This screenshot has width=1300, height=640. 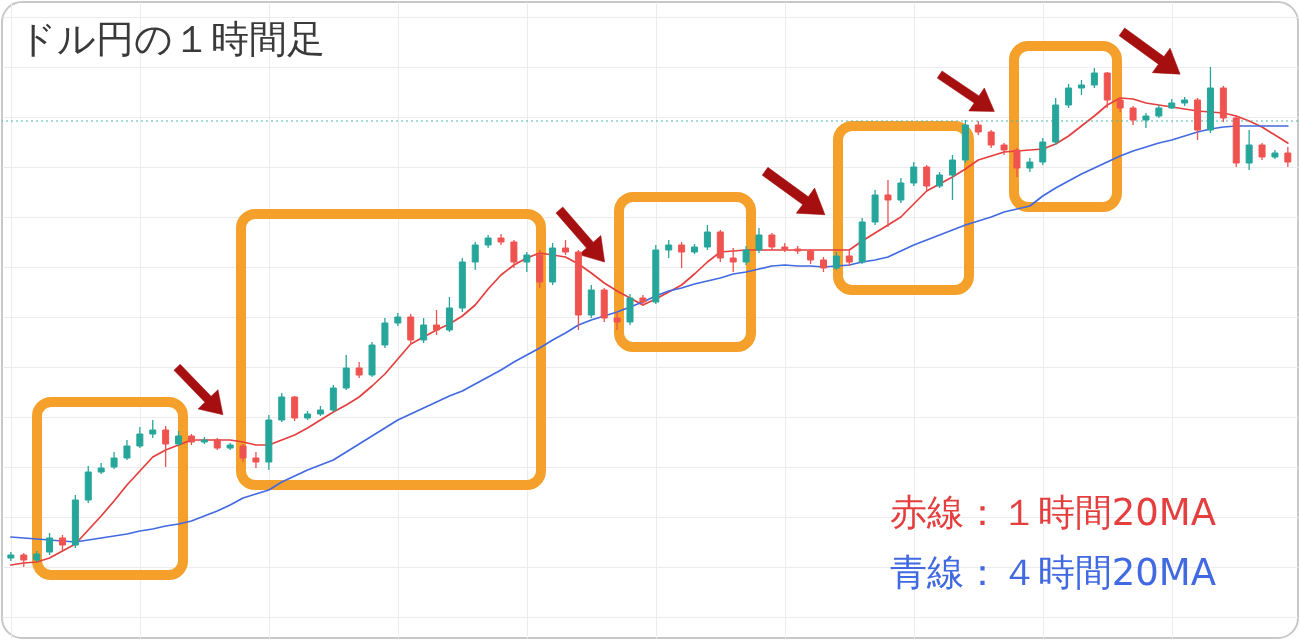 What do you see at coordinates (1052, 512) in the screenshot?
I see `text: 赤線：１時間20MA` at bounding box center [1052, 512].